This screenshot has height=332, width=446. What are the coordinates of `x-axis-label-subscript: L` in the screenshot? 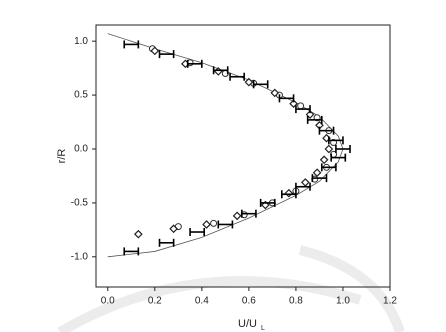 It's located at (263, 328).